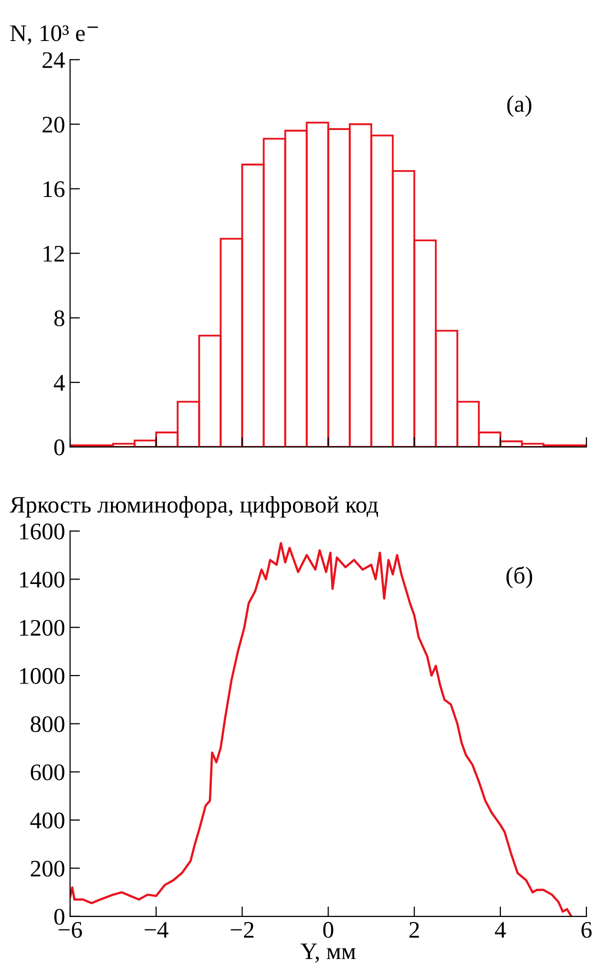 This screenshot has height=978, width=599. Describe the element at coordinates (59, 383) in the screenshot. I see `y-tick-label: 4` at that location.